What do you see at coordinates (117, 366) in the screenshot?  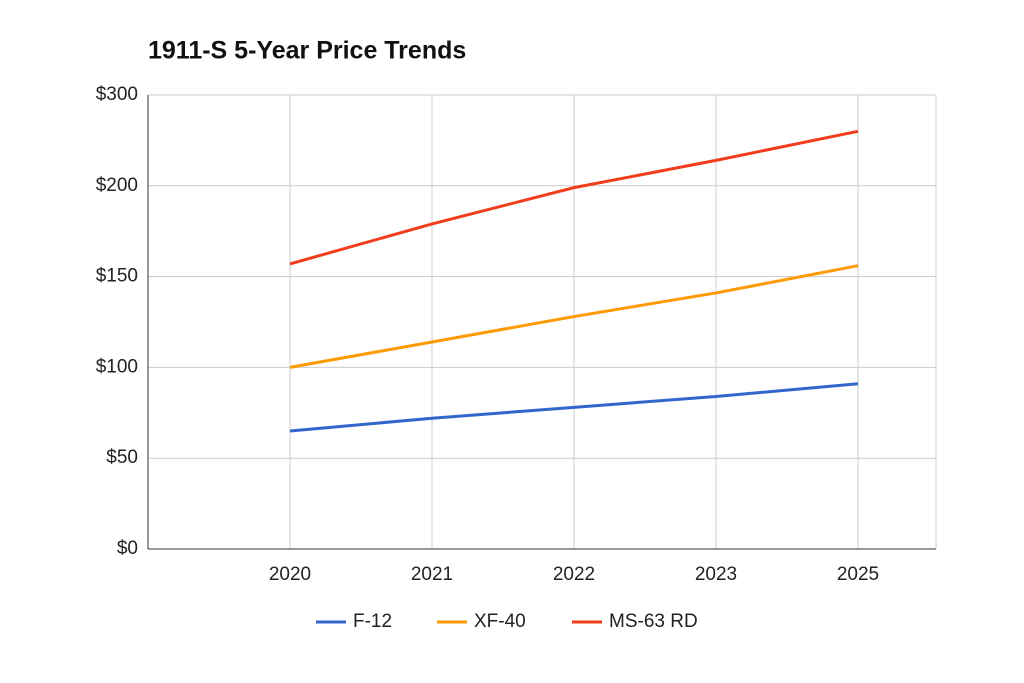 I see `y-tick-label: $100` at bounding box center [117, 366].